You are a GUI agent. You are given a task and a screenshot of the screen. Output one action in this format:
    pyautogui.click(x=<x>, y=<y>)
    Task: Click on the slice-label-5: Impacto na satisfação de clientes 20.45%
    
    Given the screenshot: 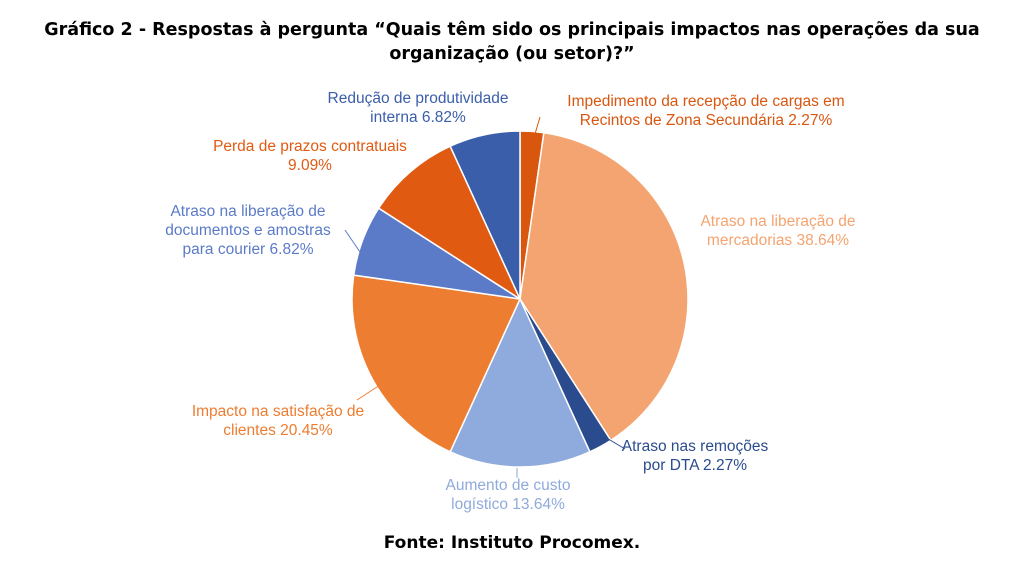 What is the action you would take?
    pyautogui.click(x=278, y=421)
    